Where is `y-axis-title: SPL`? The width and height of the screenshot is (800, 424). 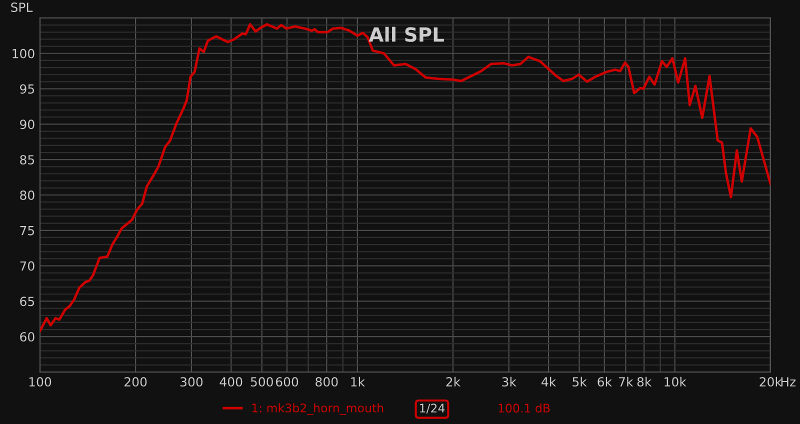 y-axis-title: SPL is located at coordinates (22, 7).